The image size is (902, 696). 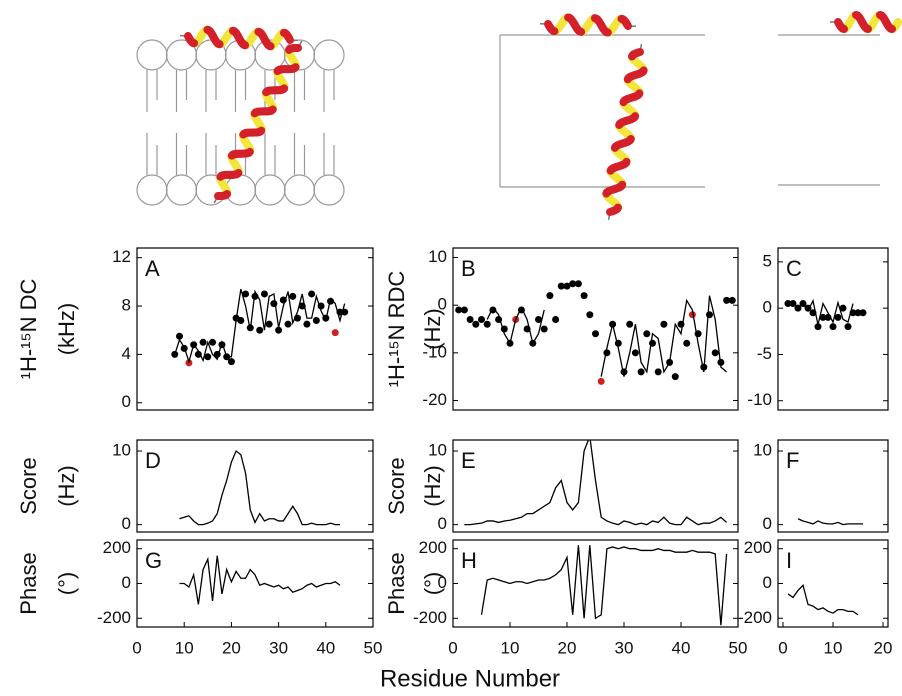 I want to click on panel: F 0 10, so click(x=821, y=486).